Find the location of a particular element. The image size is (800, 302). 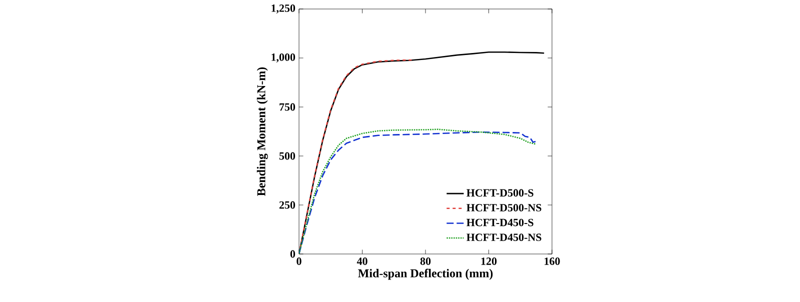

legend-label: HCFT-D500-NS is located at coordinates (504, 208).